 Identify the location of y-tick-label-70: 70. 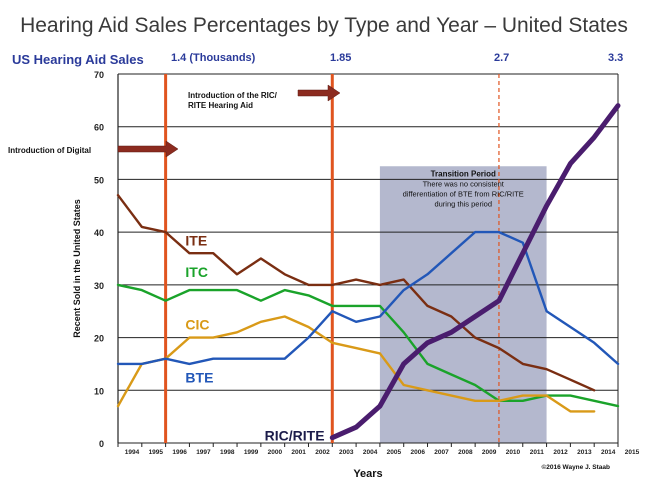
(99, 75).